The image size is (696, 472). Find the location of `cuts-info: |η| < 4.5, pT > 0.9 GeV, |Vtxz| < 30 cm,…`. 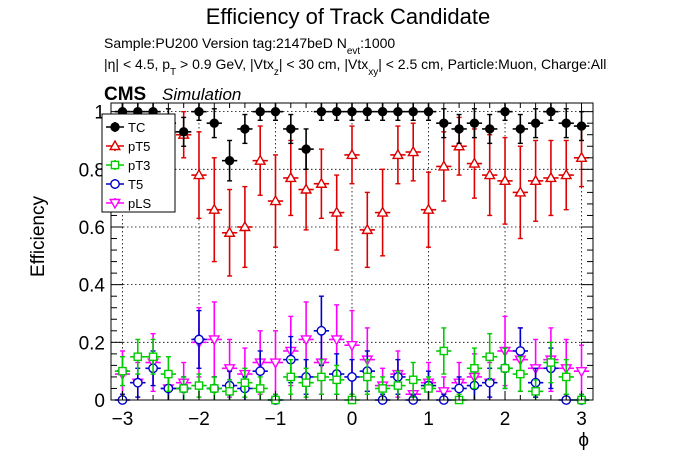

cuts-info: |η| < 4.5, pT > 0.9 GeV, |Vtxz| < 30 cm,… is located at coordinates (355, 67).